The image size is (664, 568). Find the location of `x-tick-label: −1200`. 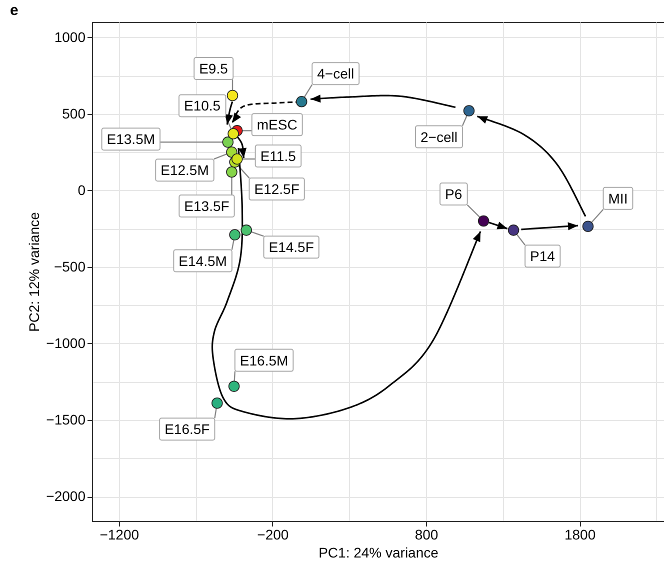

x-tick-label: −1200 is located at coordinates (120, 534).